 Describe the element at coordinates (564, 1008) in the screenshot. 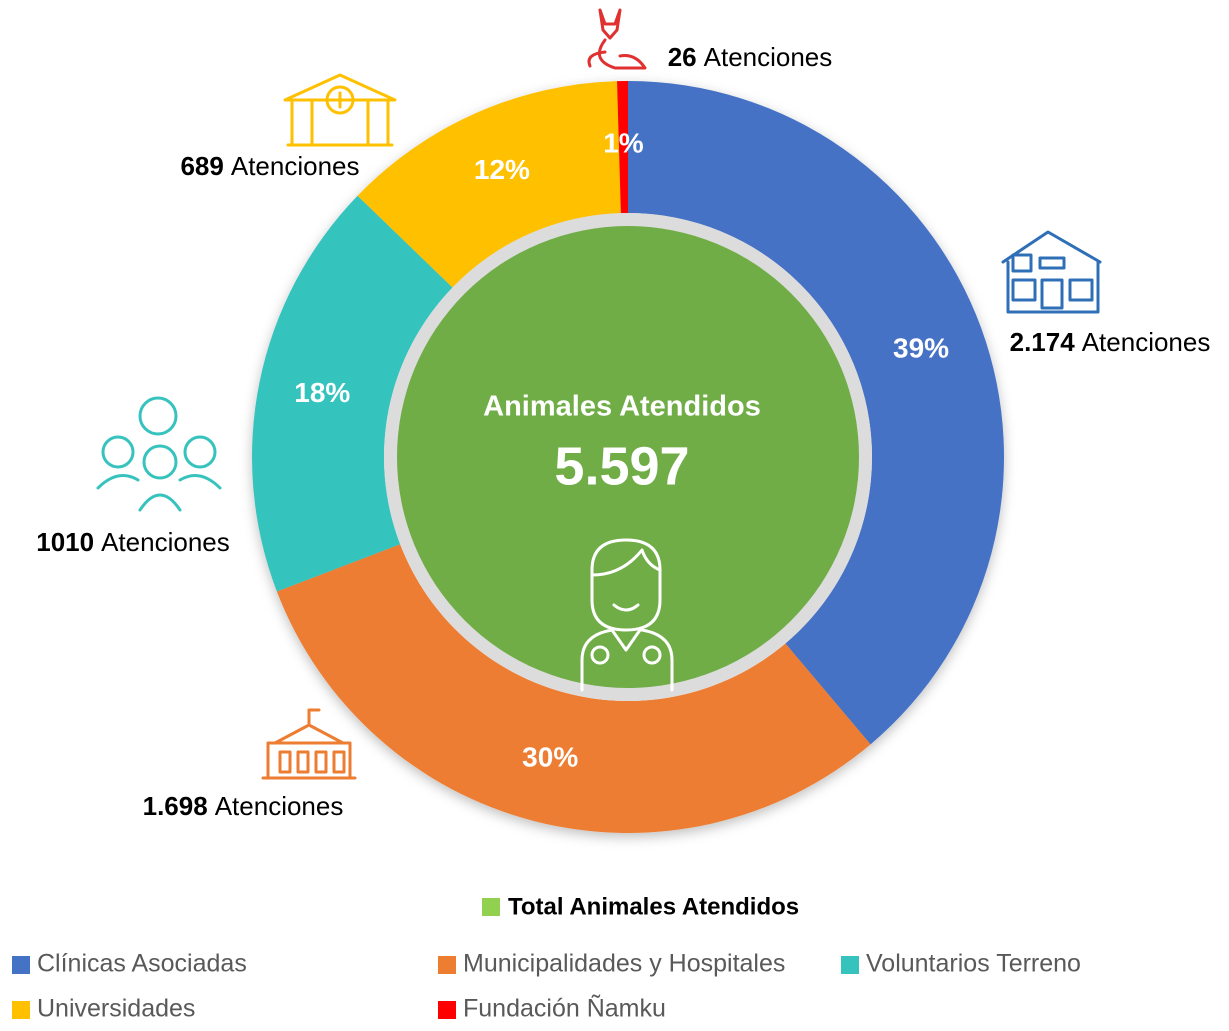

I see `legend-label: Fundación Ñamku` at that location.